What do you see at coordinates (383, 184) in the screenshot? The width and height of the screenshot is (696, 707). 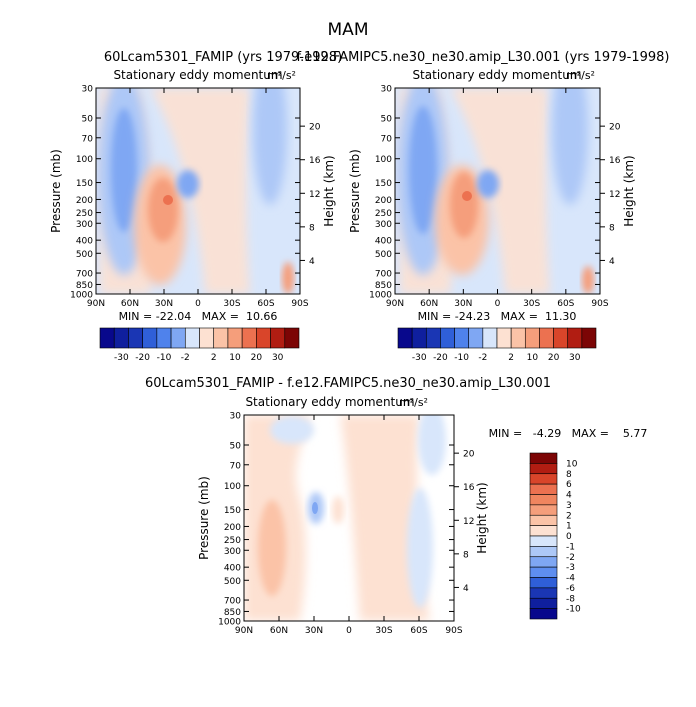 I see `panel-2-ytick-label: 150` at bounding box center [383, 184].